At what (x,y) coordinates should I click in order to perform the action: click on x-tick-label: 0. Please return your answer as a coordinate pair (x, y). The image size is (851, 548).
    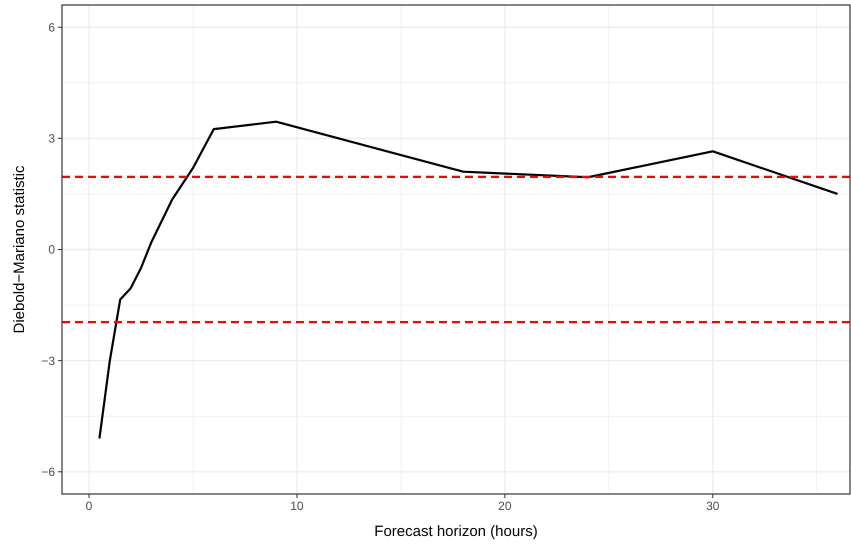
    Looking at the image, I should click on (89, 506).